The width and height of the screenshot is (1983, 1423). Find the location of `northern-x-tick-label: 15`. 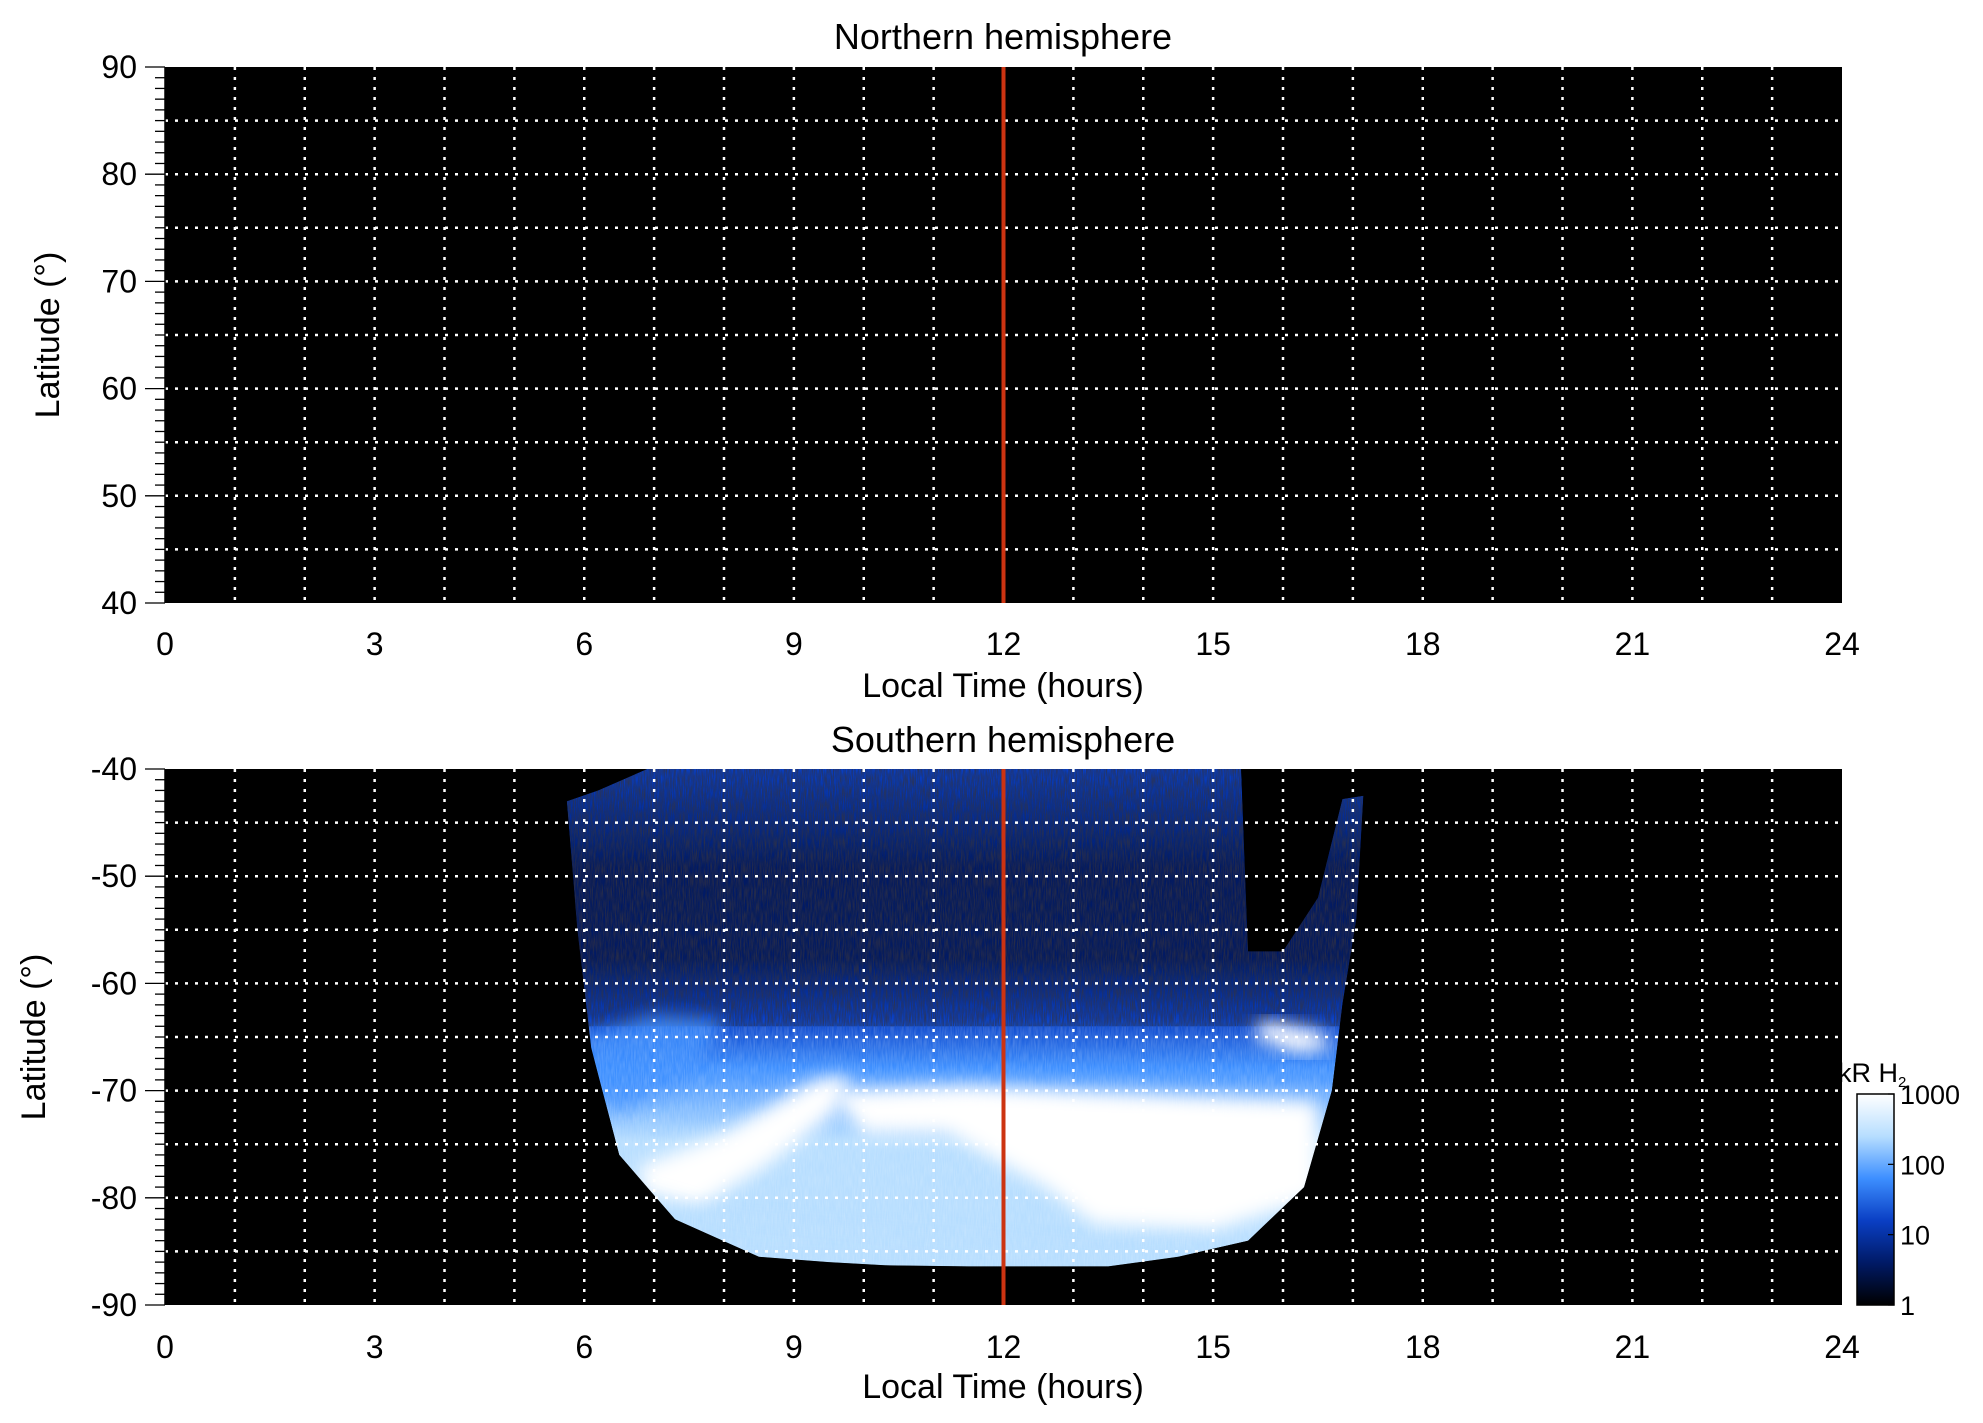

northern-x-tick-label: 15 is located at coordinates (1213, 644).